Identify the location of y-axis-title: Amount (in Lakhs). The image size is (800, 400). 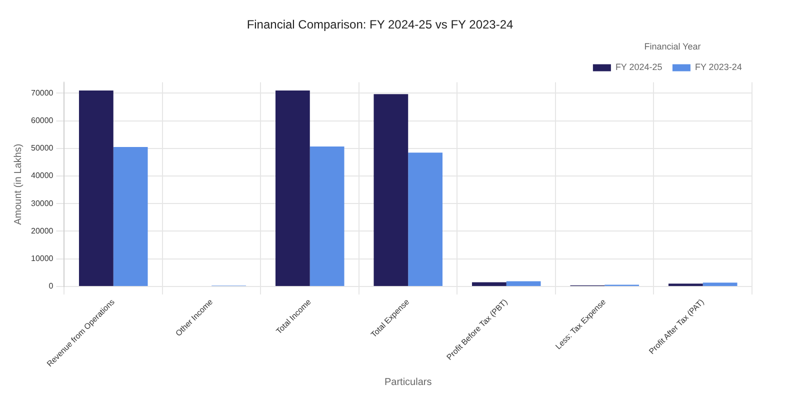
(18, 184).